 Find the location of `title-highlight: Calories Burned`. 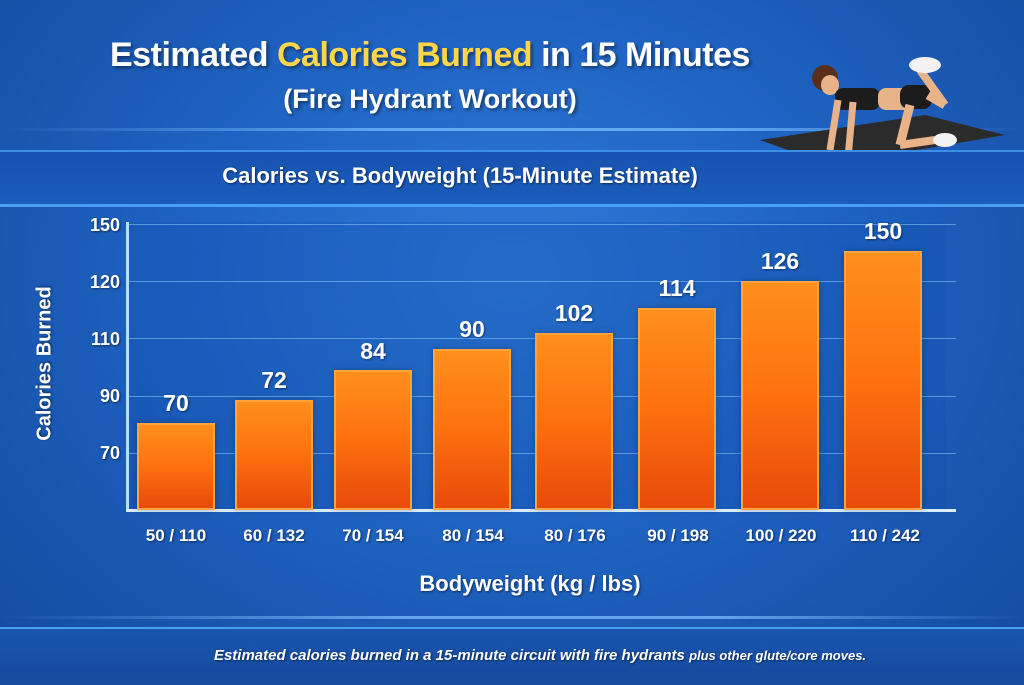

title-highlight: Calories Burned is located at coordinates (405, 55).